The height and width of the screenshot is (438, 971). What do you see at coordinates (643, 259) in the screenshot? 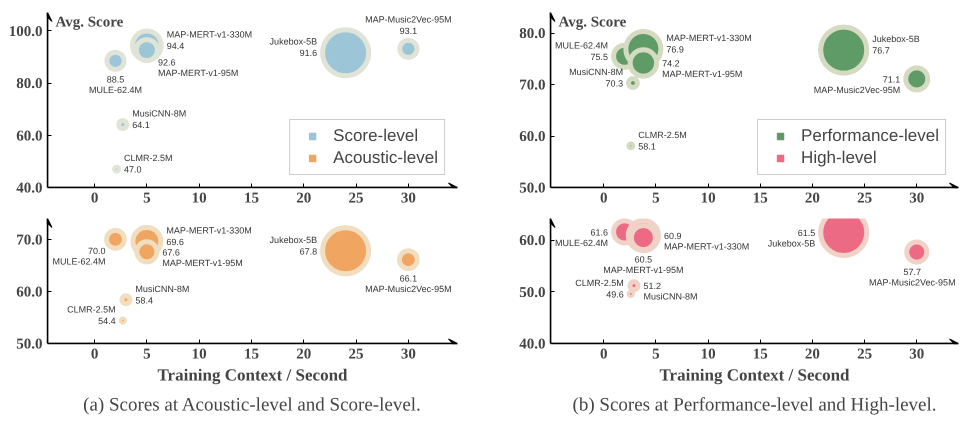
I see `data-label: 60.5` at bounding box center [643, 259].